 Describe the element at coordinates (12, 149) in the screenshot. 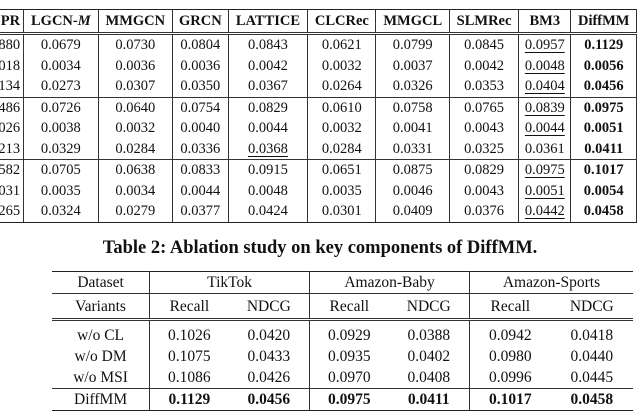

I see `table-cell: 213` at that location.